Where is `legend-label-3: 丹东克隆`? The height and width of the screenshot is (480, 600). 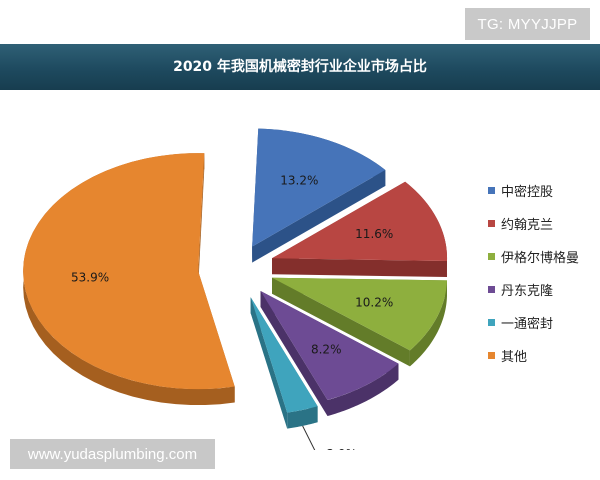
legend-label-3: 丹东克隆 is located at coordinates (527, 291).